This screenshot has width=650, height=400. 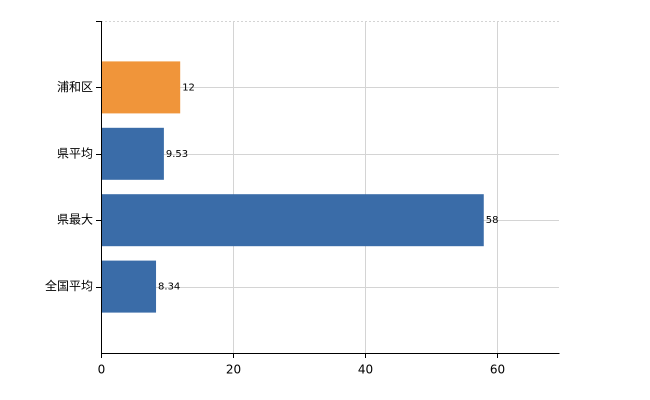 What do you see at coordinates (69, 285) in the screenshot?
I see `y-tick-label: 全国平均` at bounding box center [69, 285].